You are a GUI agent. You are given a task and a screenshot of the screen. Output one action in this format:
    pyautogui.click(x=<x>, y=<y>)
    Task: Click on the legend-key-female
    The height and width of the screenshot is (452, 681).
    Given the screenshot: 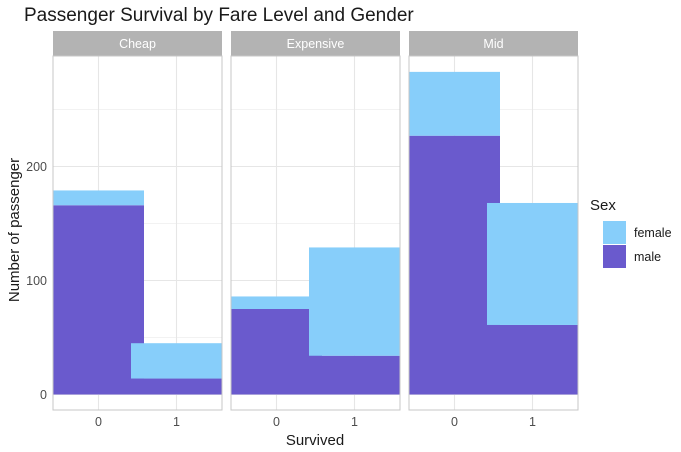 What is the action you would take?
    pyautogui.click(x=614, y=232)
    